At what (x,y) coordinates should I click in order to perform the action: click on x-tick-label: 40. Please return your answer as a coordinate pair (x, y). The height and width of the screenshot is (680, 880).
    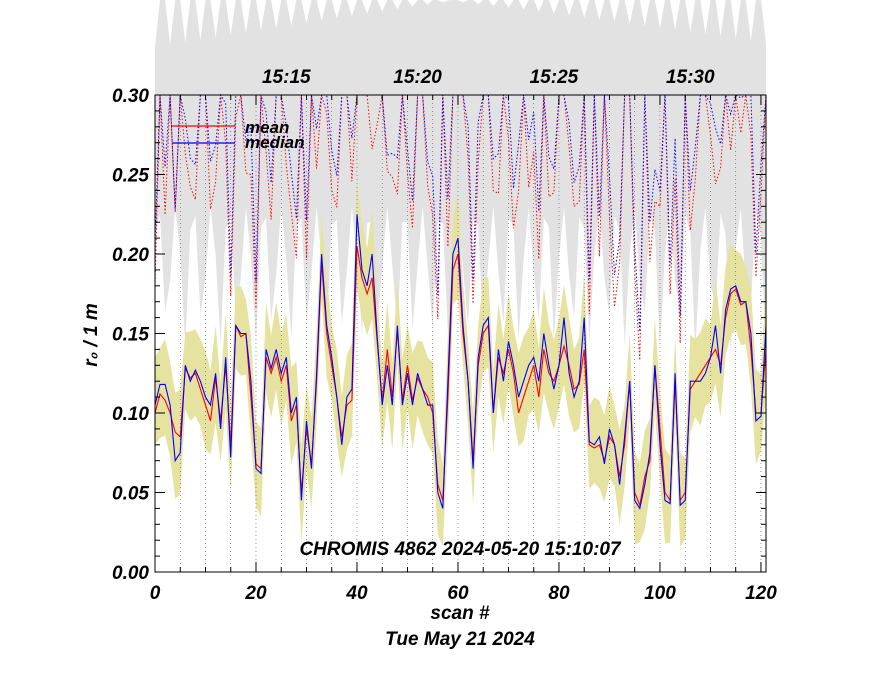
    Looking at the image, I should click on (356, 593).